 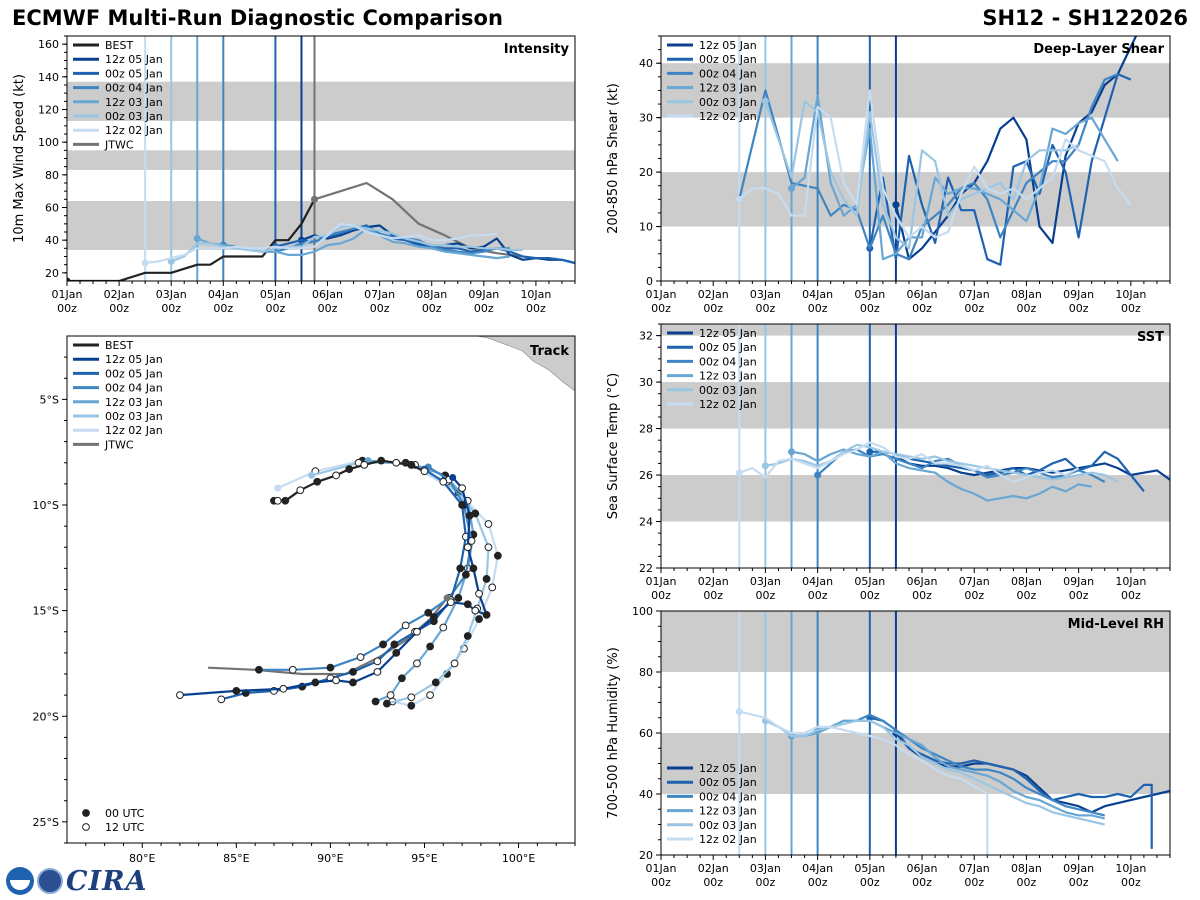 I want to click on track-marker-legend-symbol, so click(x=86, y=827).